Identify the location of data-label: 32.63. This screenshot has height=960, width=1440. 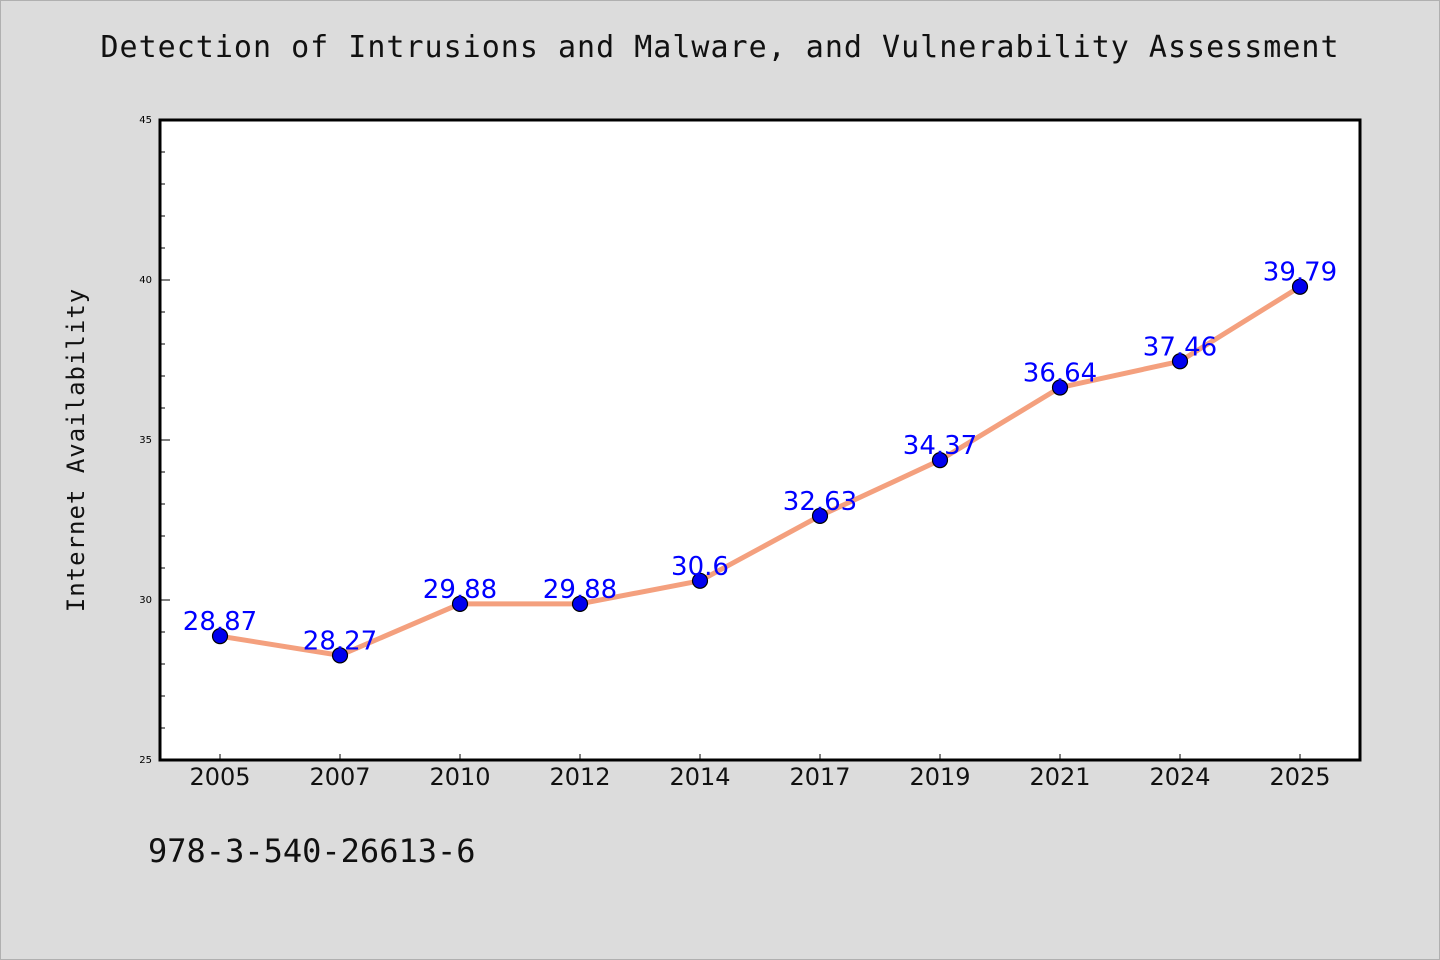
(820, 502).